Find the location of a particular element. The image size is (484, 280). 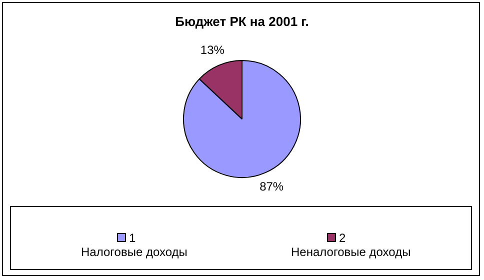

text: Неналоговые доходы is located at coordinates (351, 252).